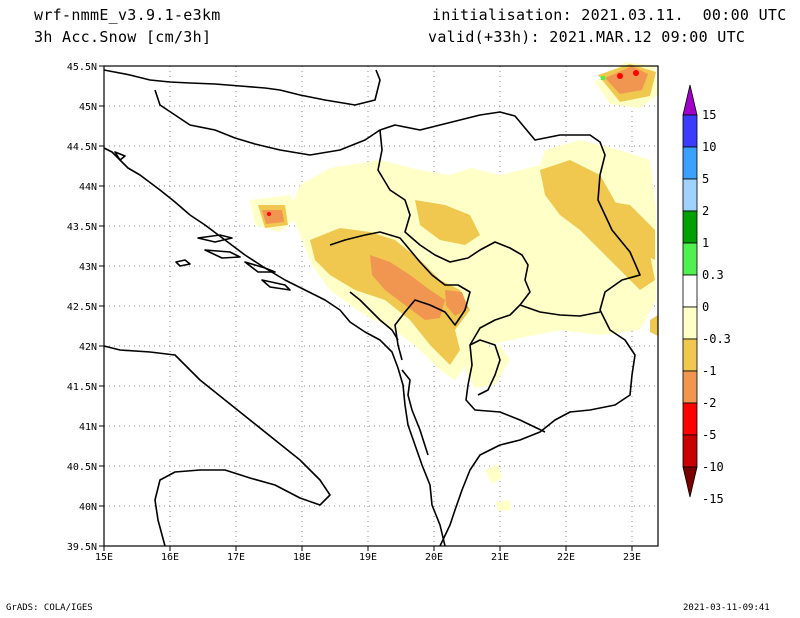  What do you see at coordinates (705, 179) in the screenshot?
I see `colorbar-label: 5` at bounding box center [705, 179].